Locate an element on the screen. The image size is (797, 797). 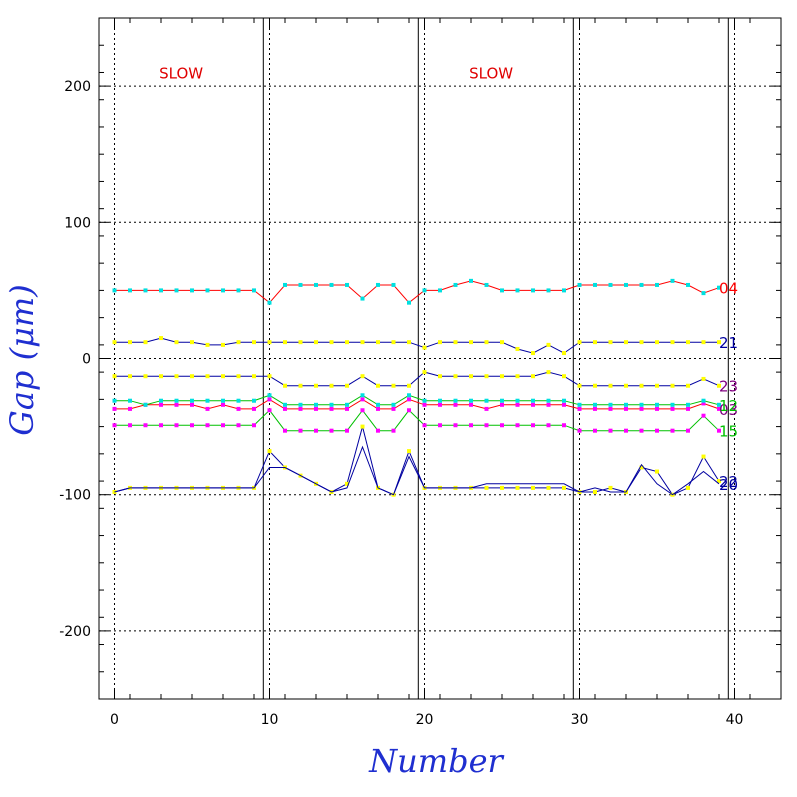
series-label-21: 21 is located at coordinates (728, 343).